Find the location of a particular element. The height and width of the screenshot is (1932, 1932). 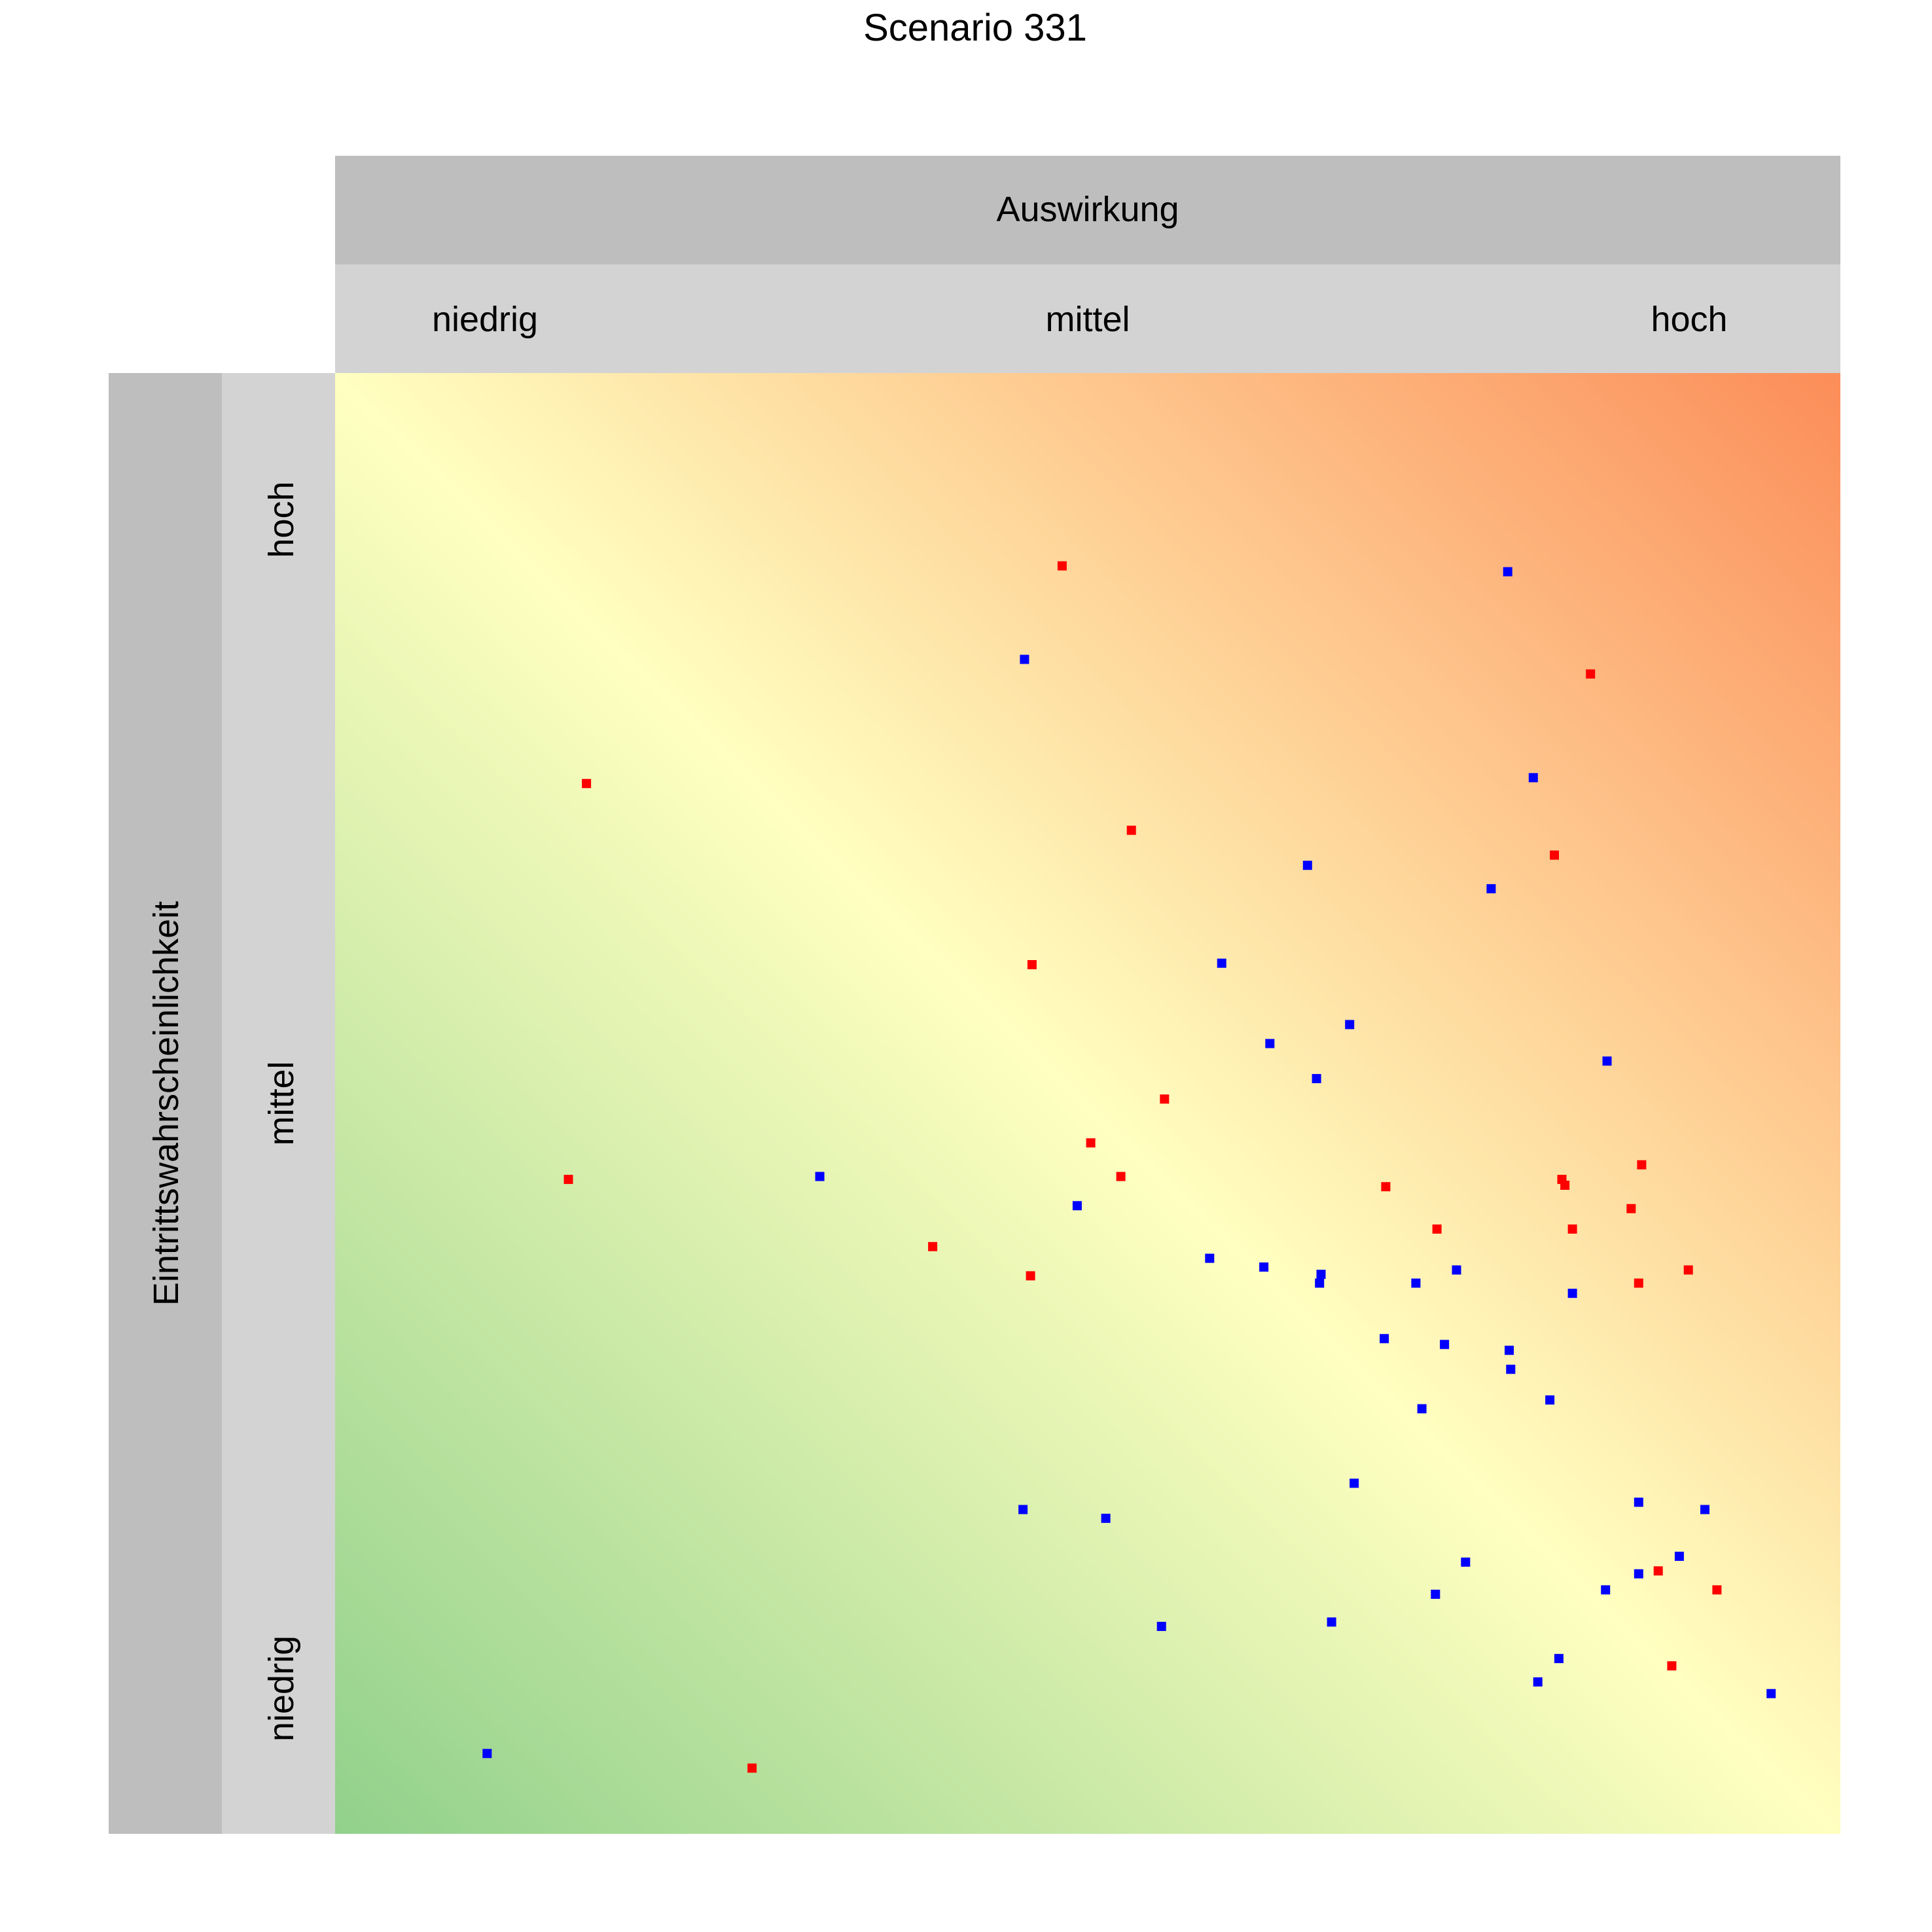

y-axis-strip-outer is located at coordinates (165, 1103).